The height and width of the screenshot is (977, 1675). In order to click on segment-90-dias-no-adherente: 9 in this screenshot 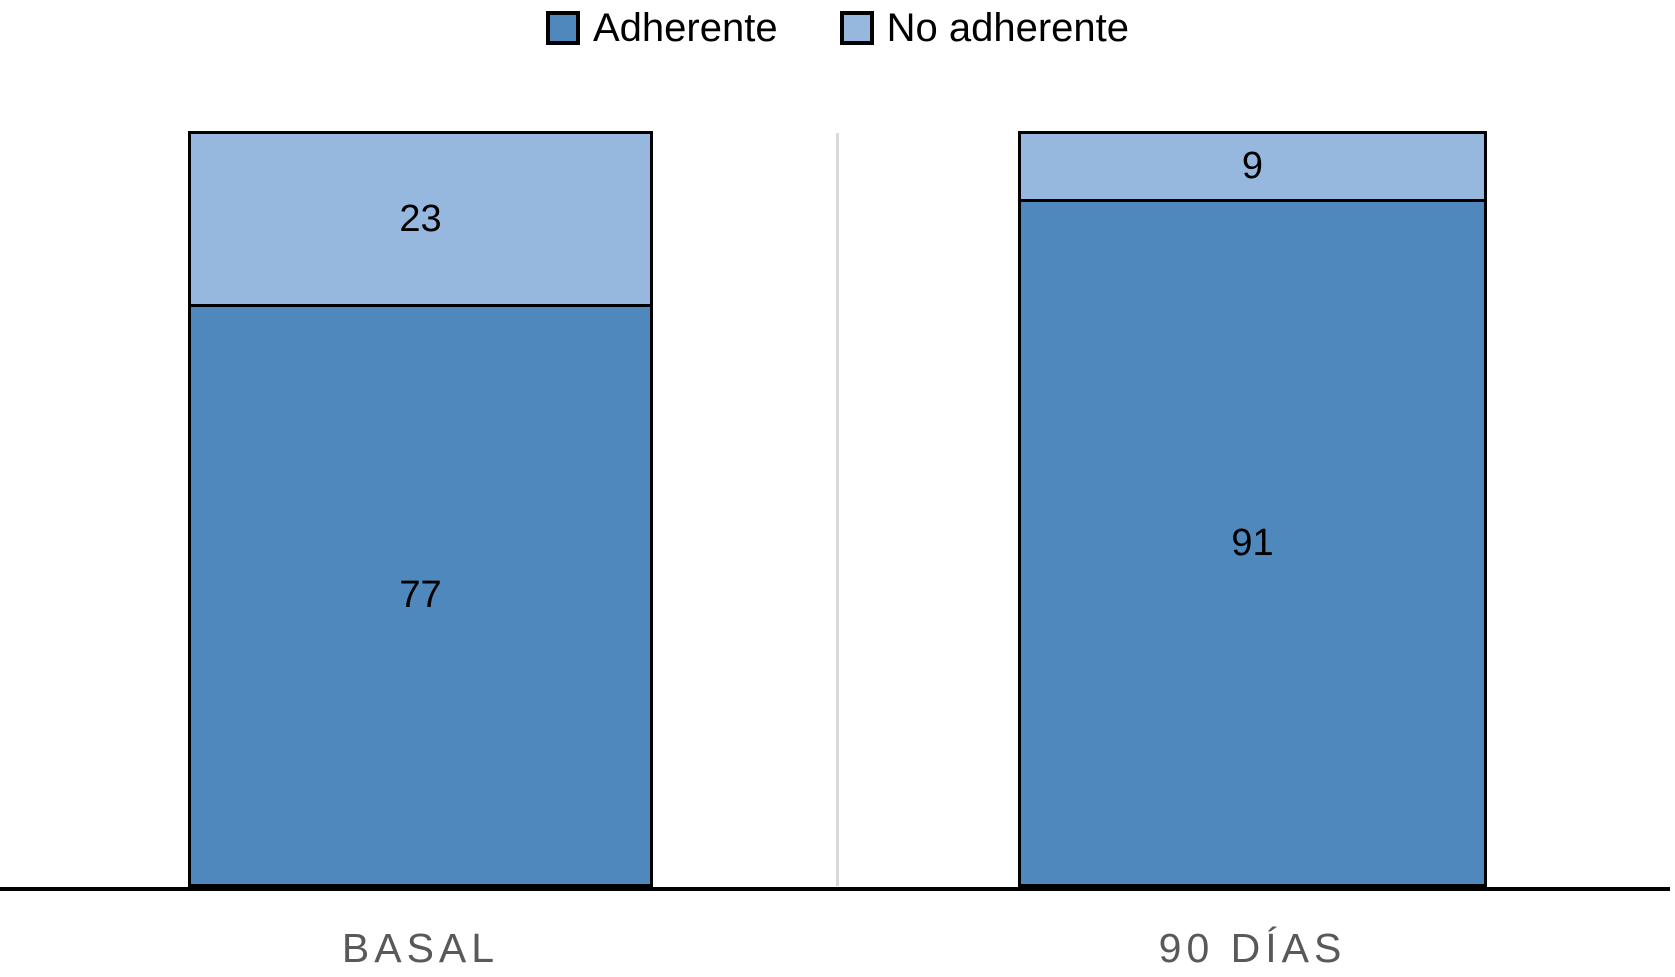, I will do `click(1252, 168)`.